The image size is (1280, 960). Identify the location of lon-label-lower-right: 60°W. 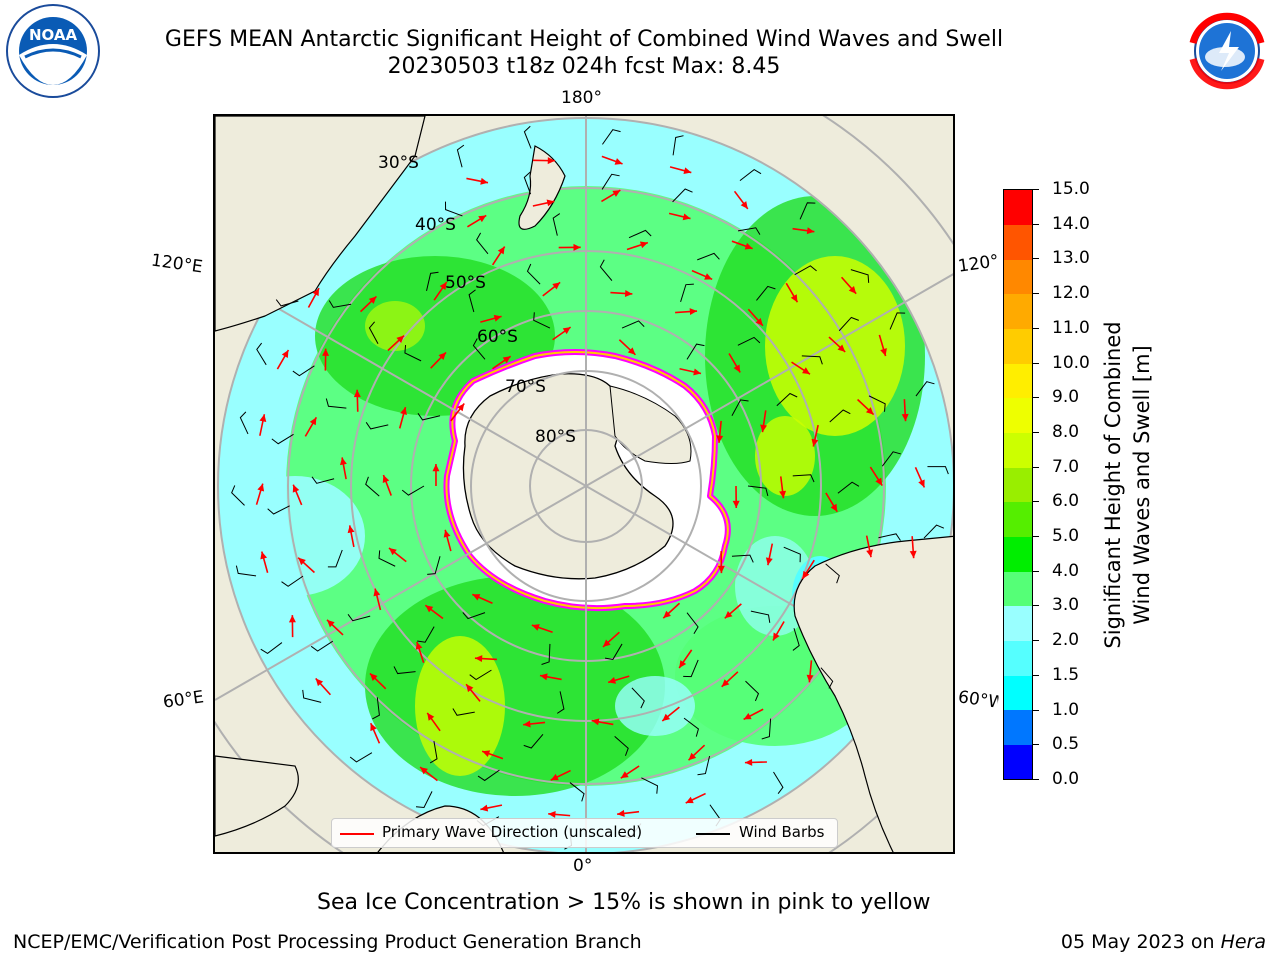
(978, 700).